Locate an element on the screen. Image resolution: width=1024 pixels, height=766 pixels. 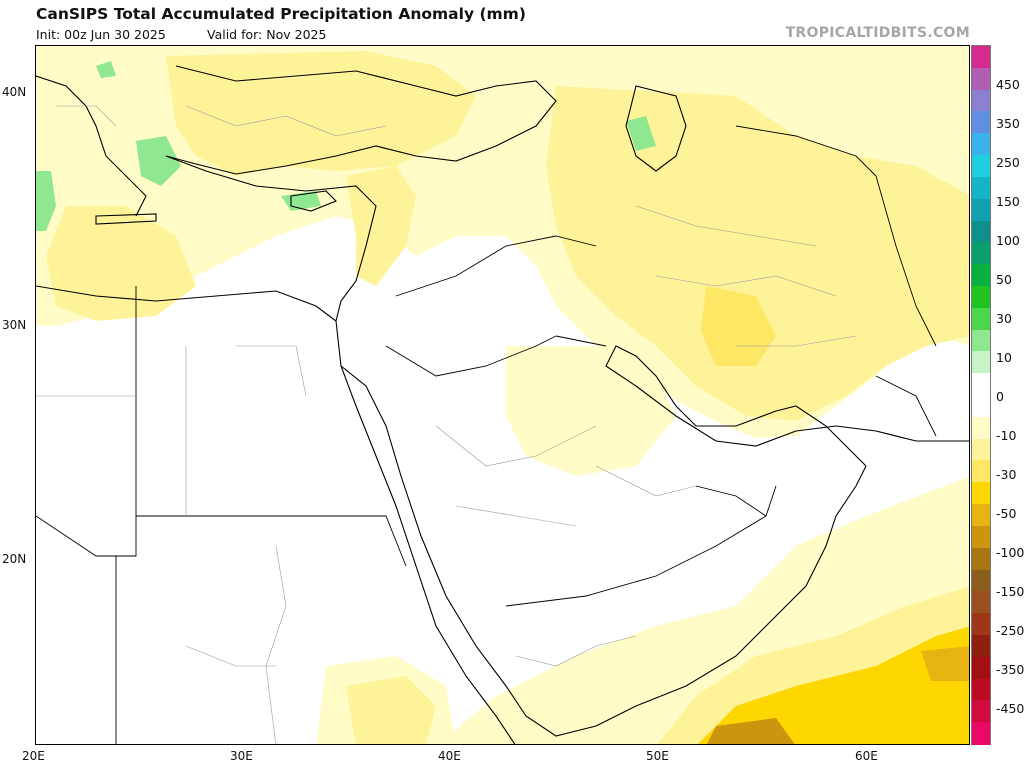
colorbar-label: -50 is located at coordinates (1006, 513).